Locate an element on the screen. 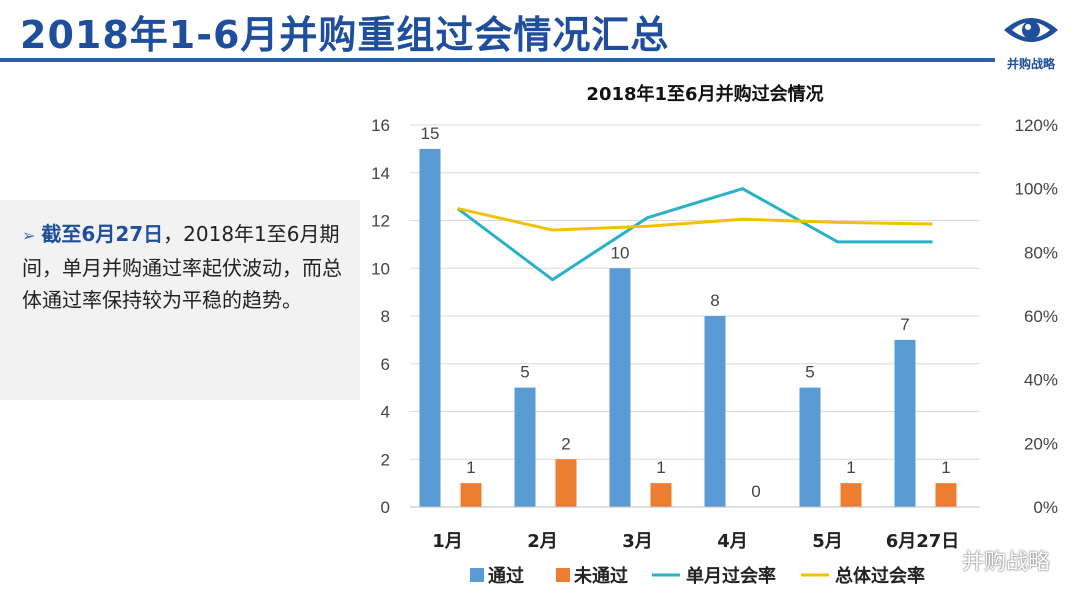 Image resolution: width=1080 pixels, height=608 pixels. left-tick-label: 0 is located at coordinates (385, 507).